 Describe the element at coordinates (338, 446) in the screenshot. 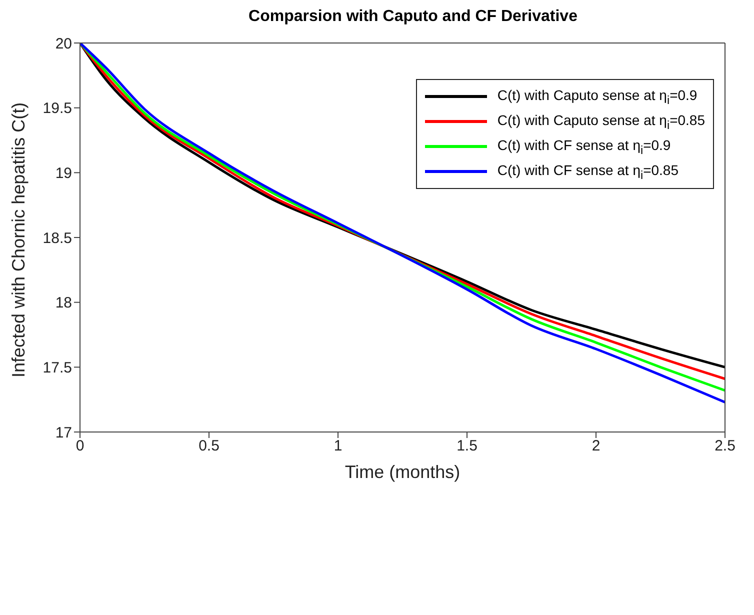

I see `x-tick-label: 1` at that location.